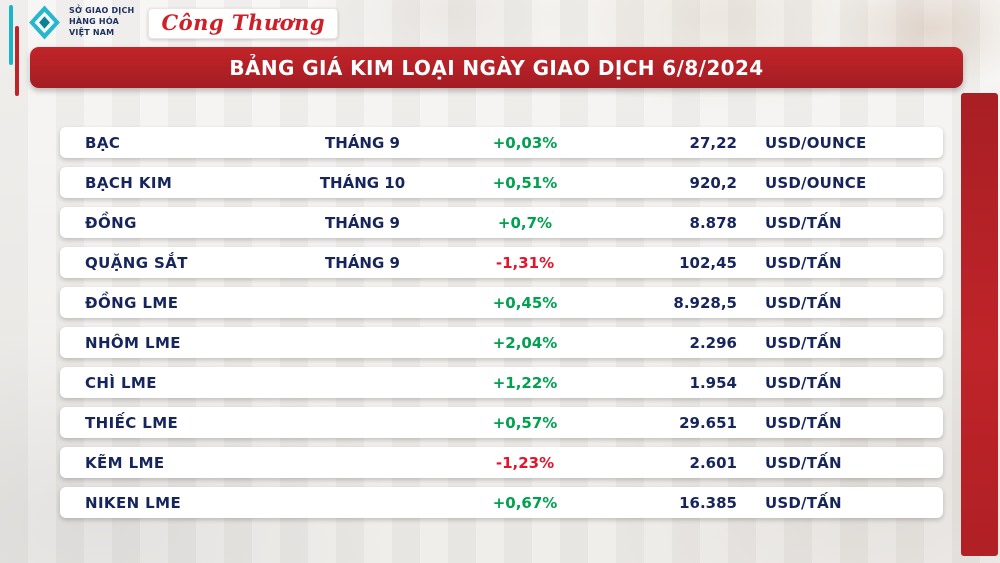 This screenshot has width=1000, height=563. What do you see at coordinates (129, 182) in the screenshot?
I see `metal-name: BẠCH KIM` at bounding box center [129, 182].